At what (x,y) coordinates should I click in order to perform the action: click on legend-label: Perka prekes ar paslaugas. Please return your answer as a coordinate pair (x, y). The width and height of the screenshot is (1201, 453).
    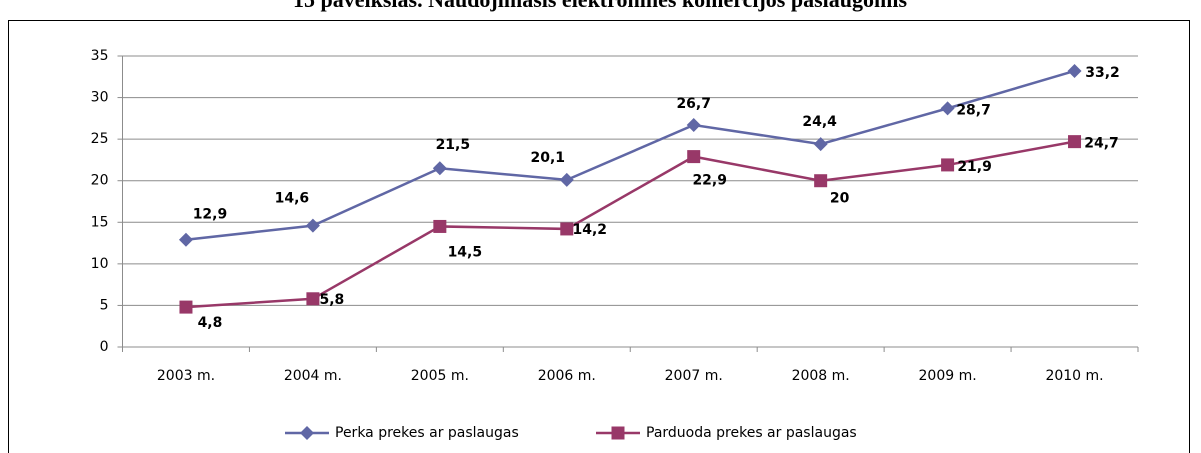
    Looking at the image, I should click on (427, 433).